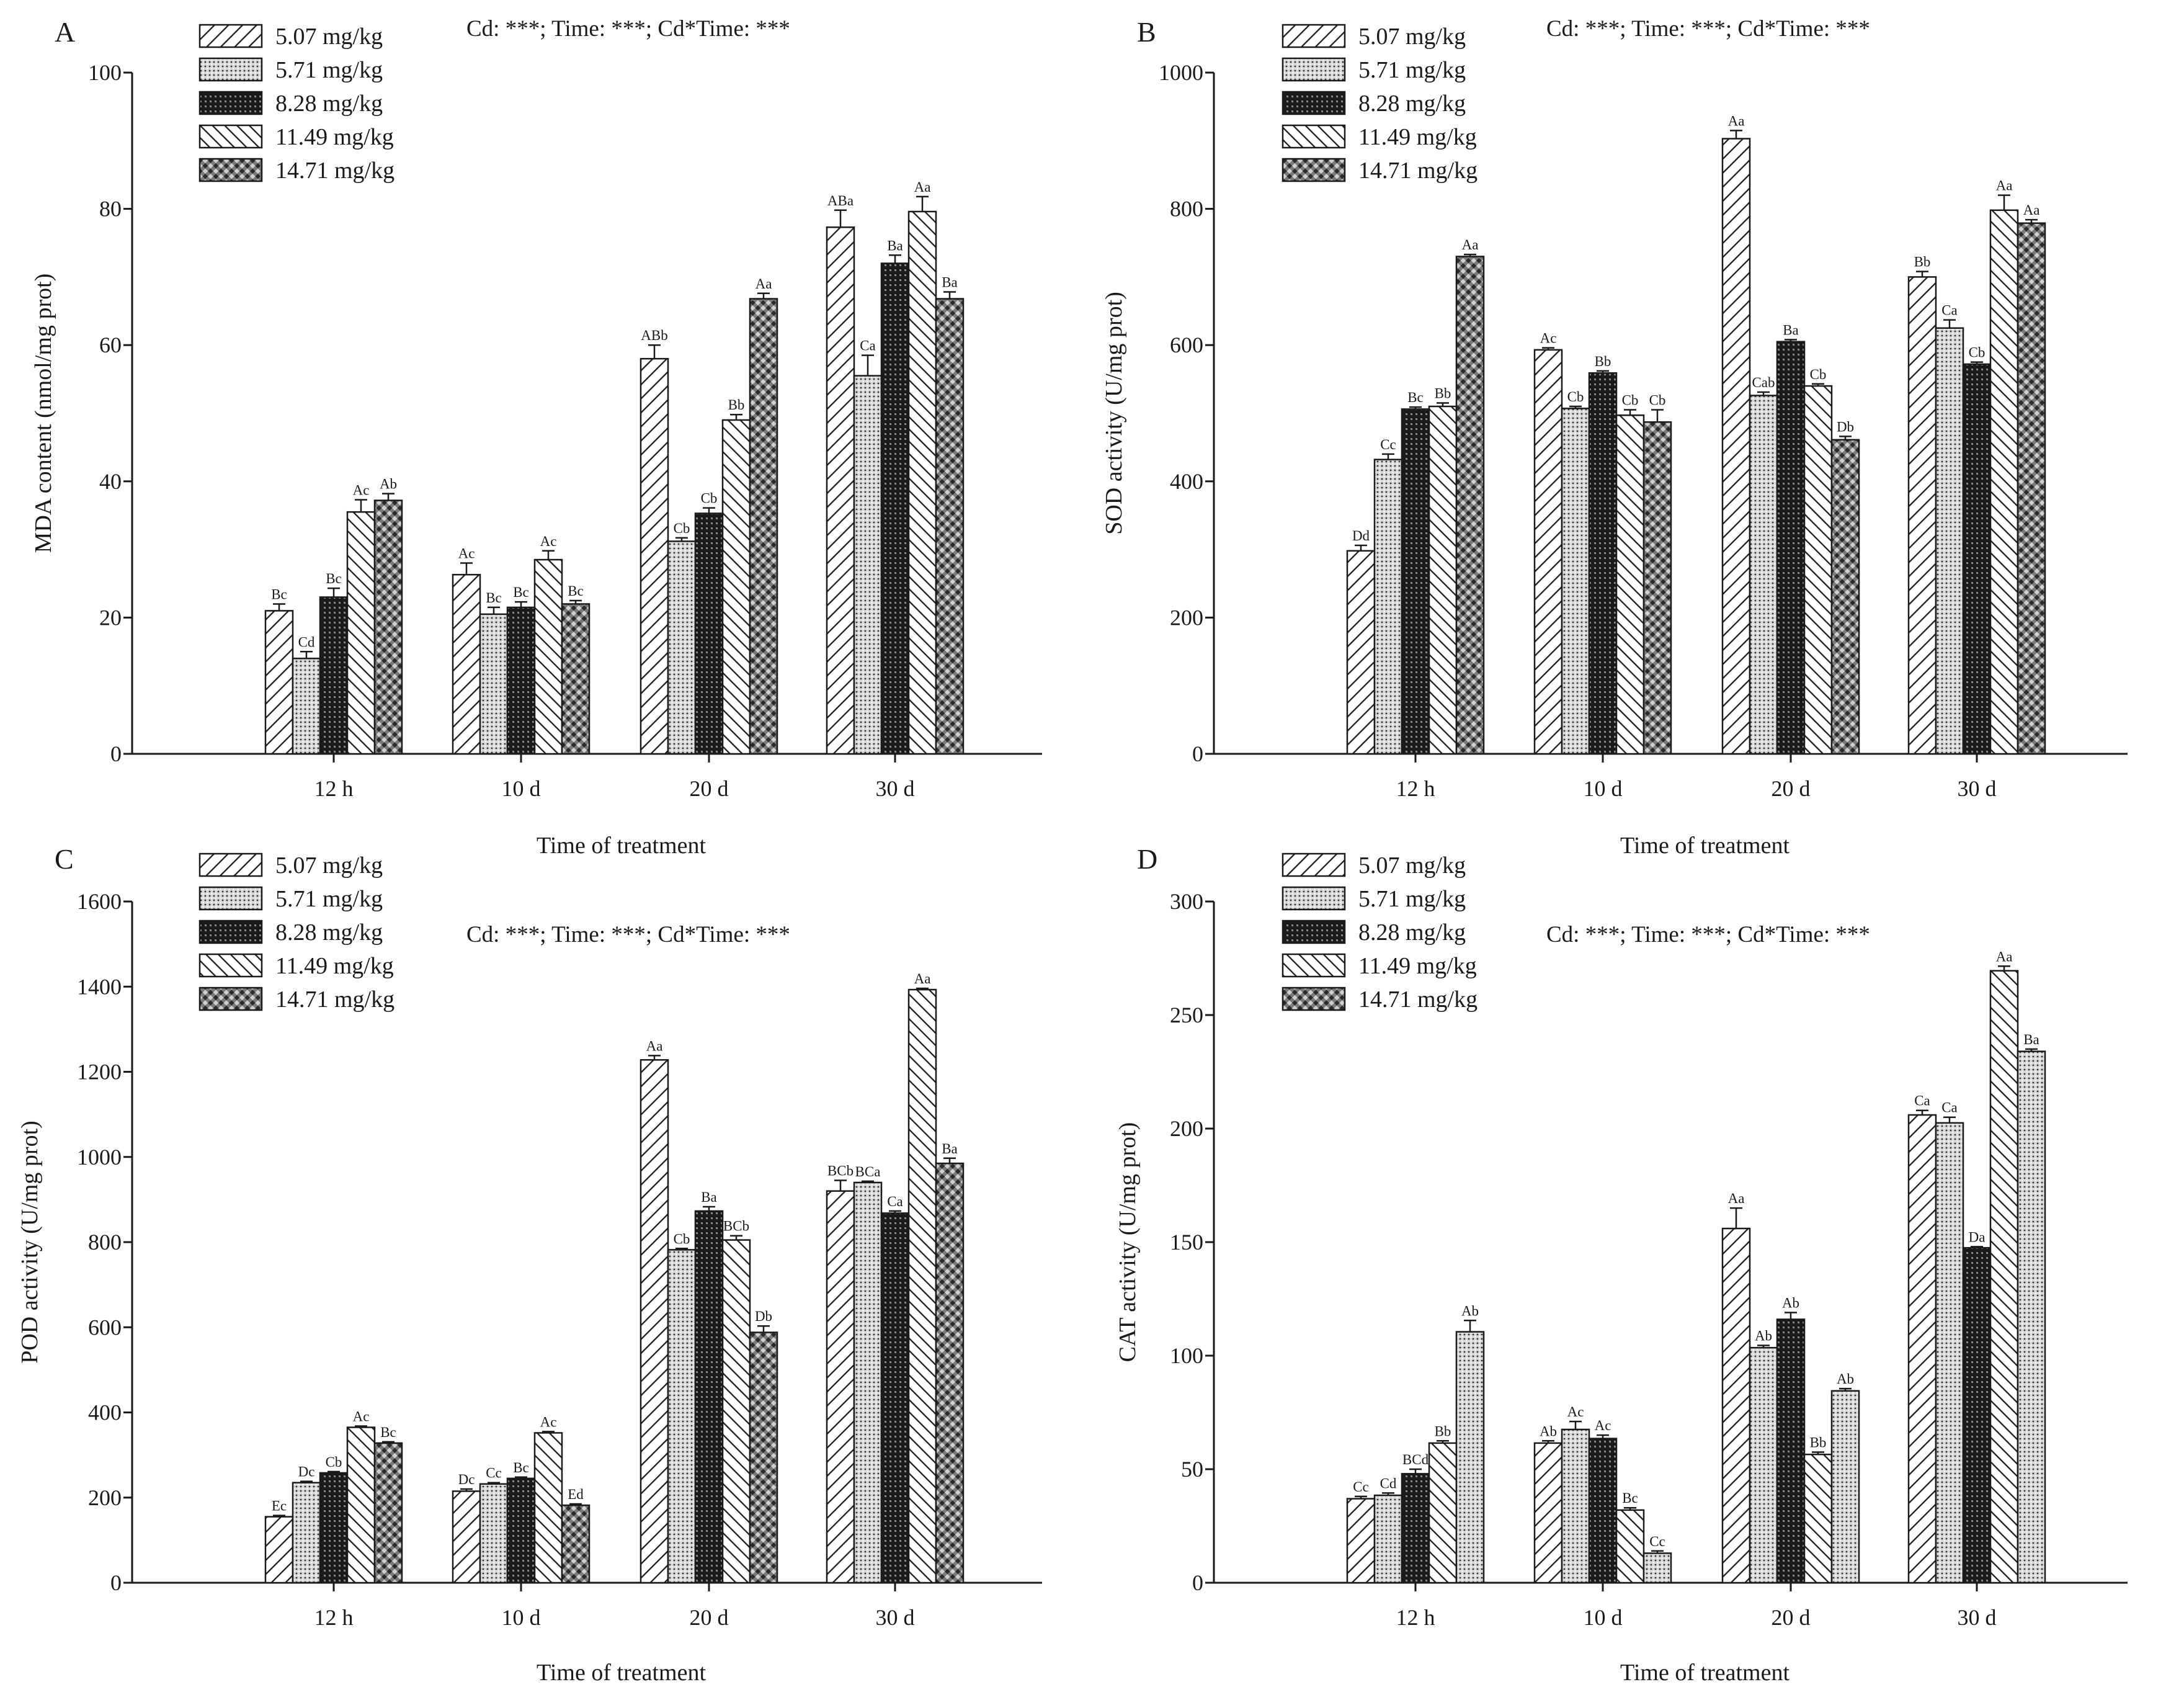 The width and height of the screenshot is (2184, 1700). I want to click on y-tick-label: 80, so click(111, 209).